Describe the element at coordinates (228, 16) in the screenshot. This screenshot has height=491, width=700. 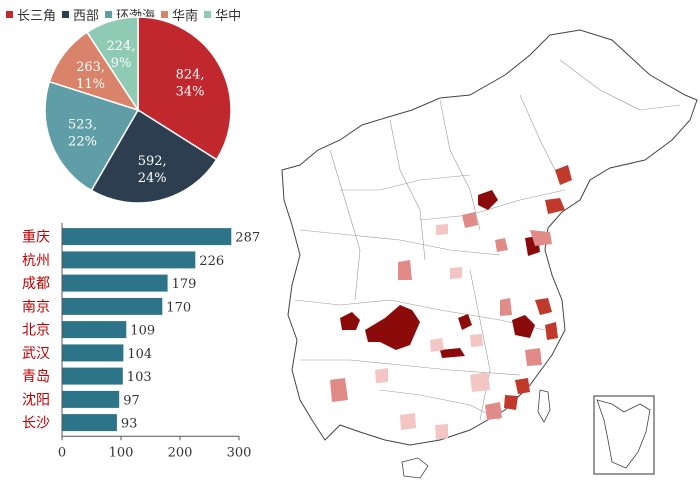
I see `legend-label: 华中` at that location.